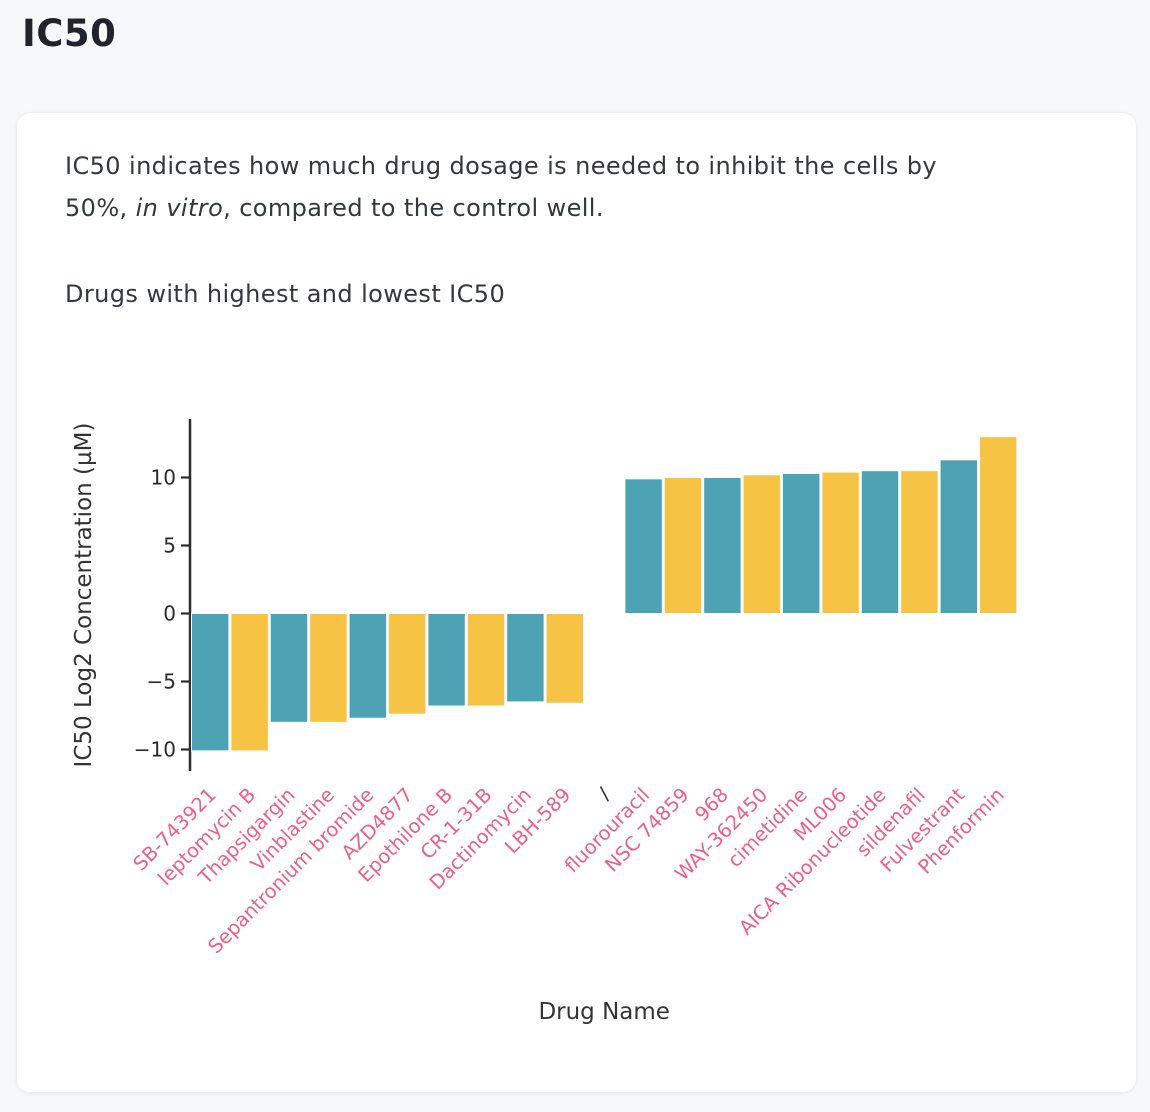  What do you see at coordinates (919, 542) in the screenshot?
I see `bar-sildenafil` at bounding box center [919, 542].